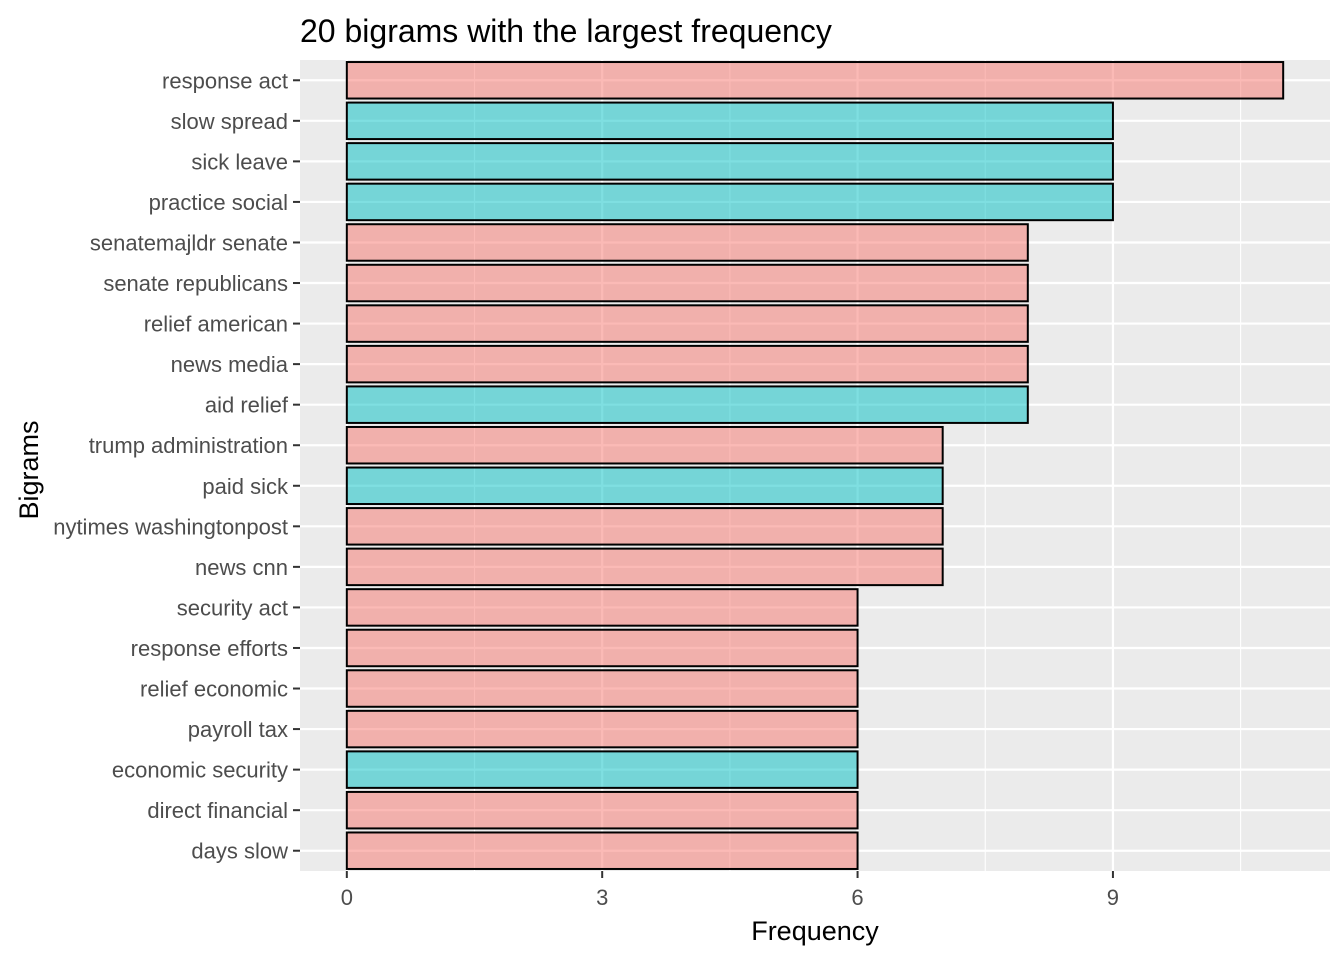  I want to click on chart-title: 20 bigrams with the largest frequency, so click(566, 31).